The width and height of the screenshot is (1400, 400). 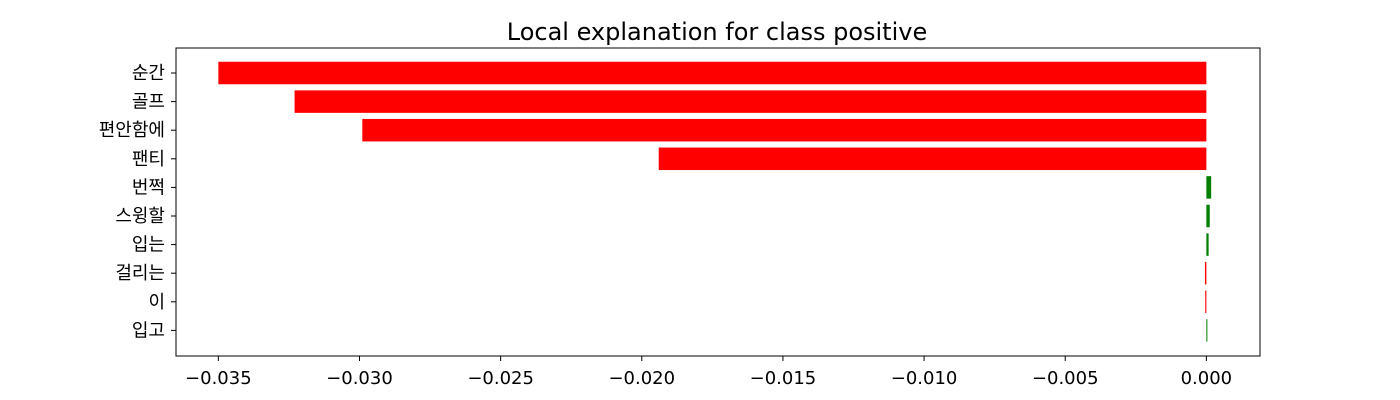 I want to click on y-tick-label-3: 팬티, so click(x=148, y=159).